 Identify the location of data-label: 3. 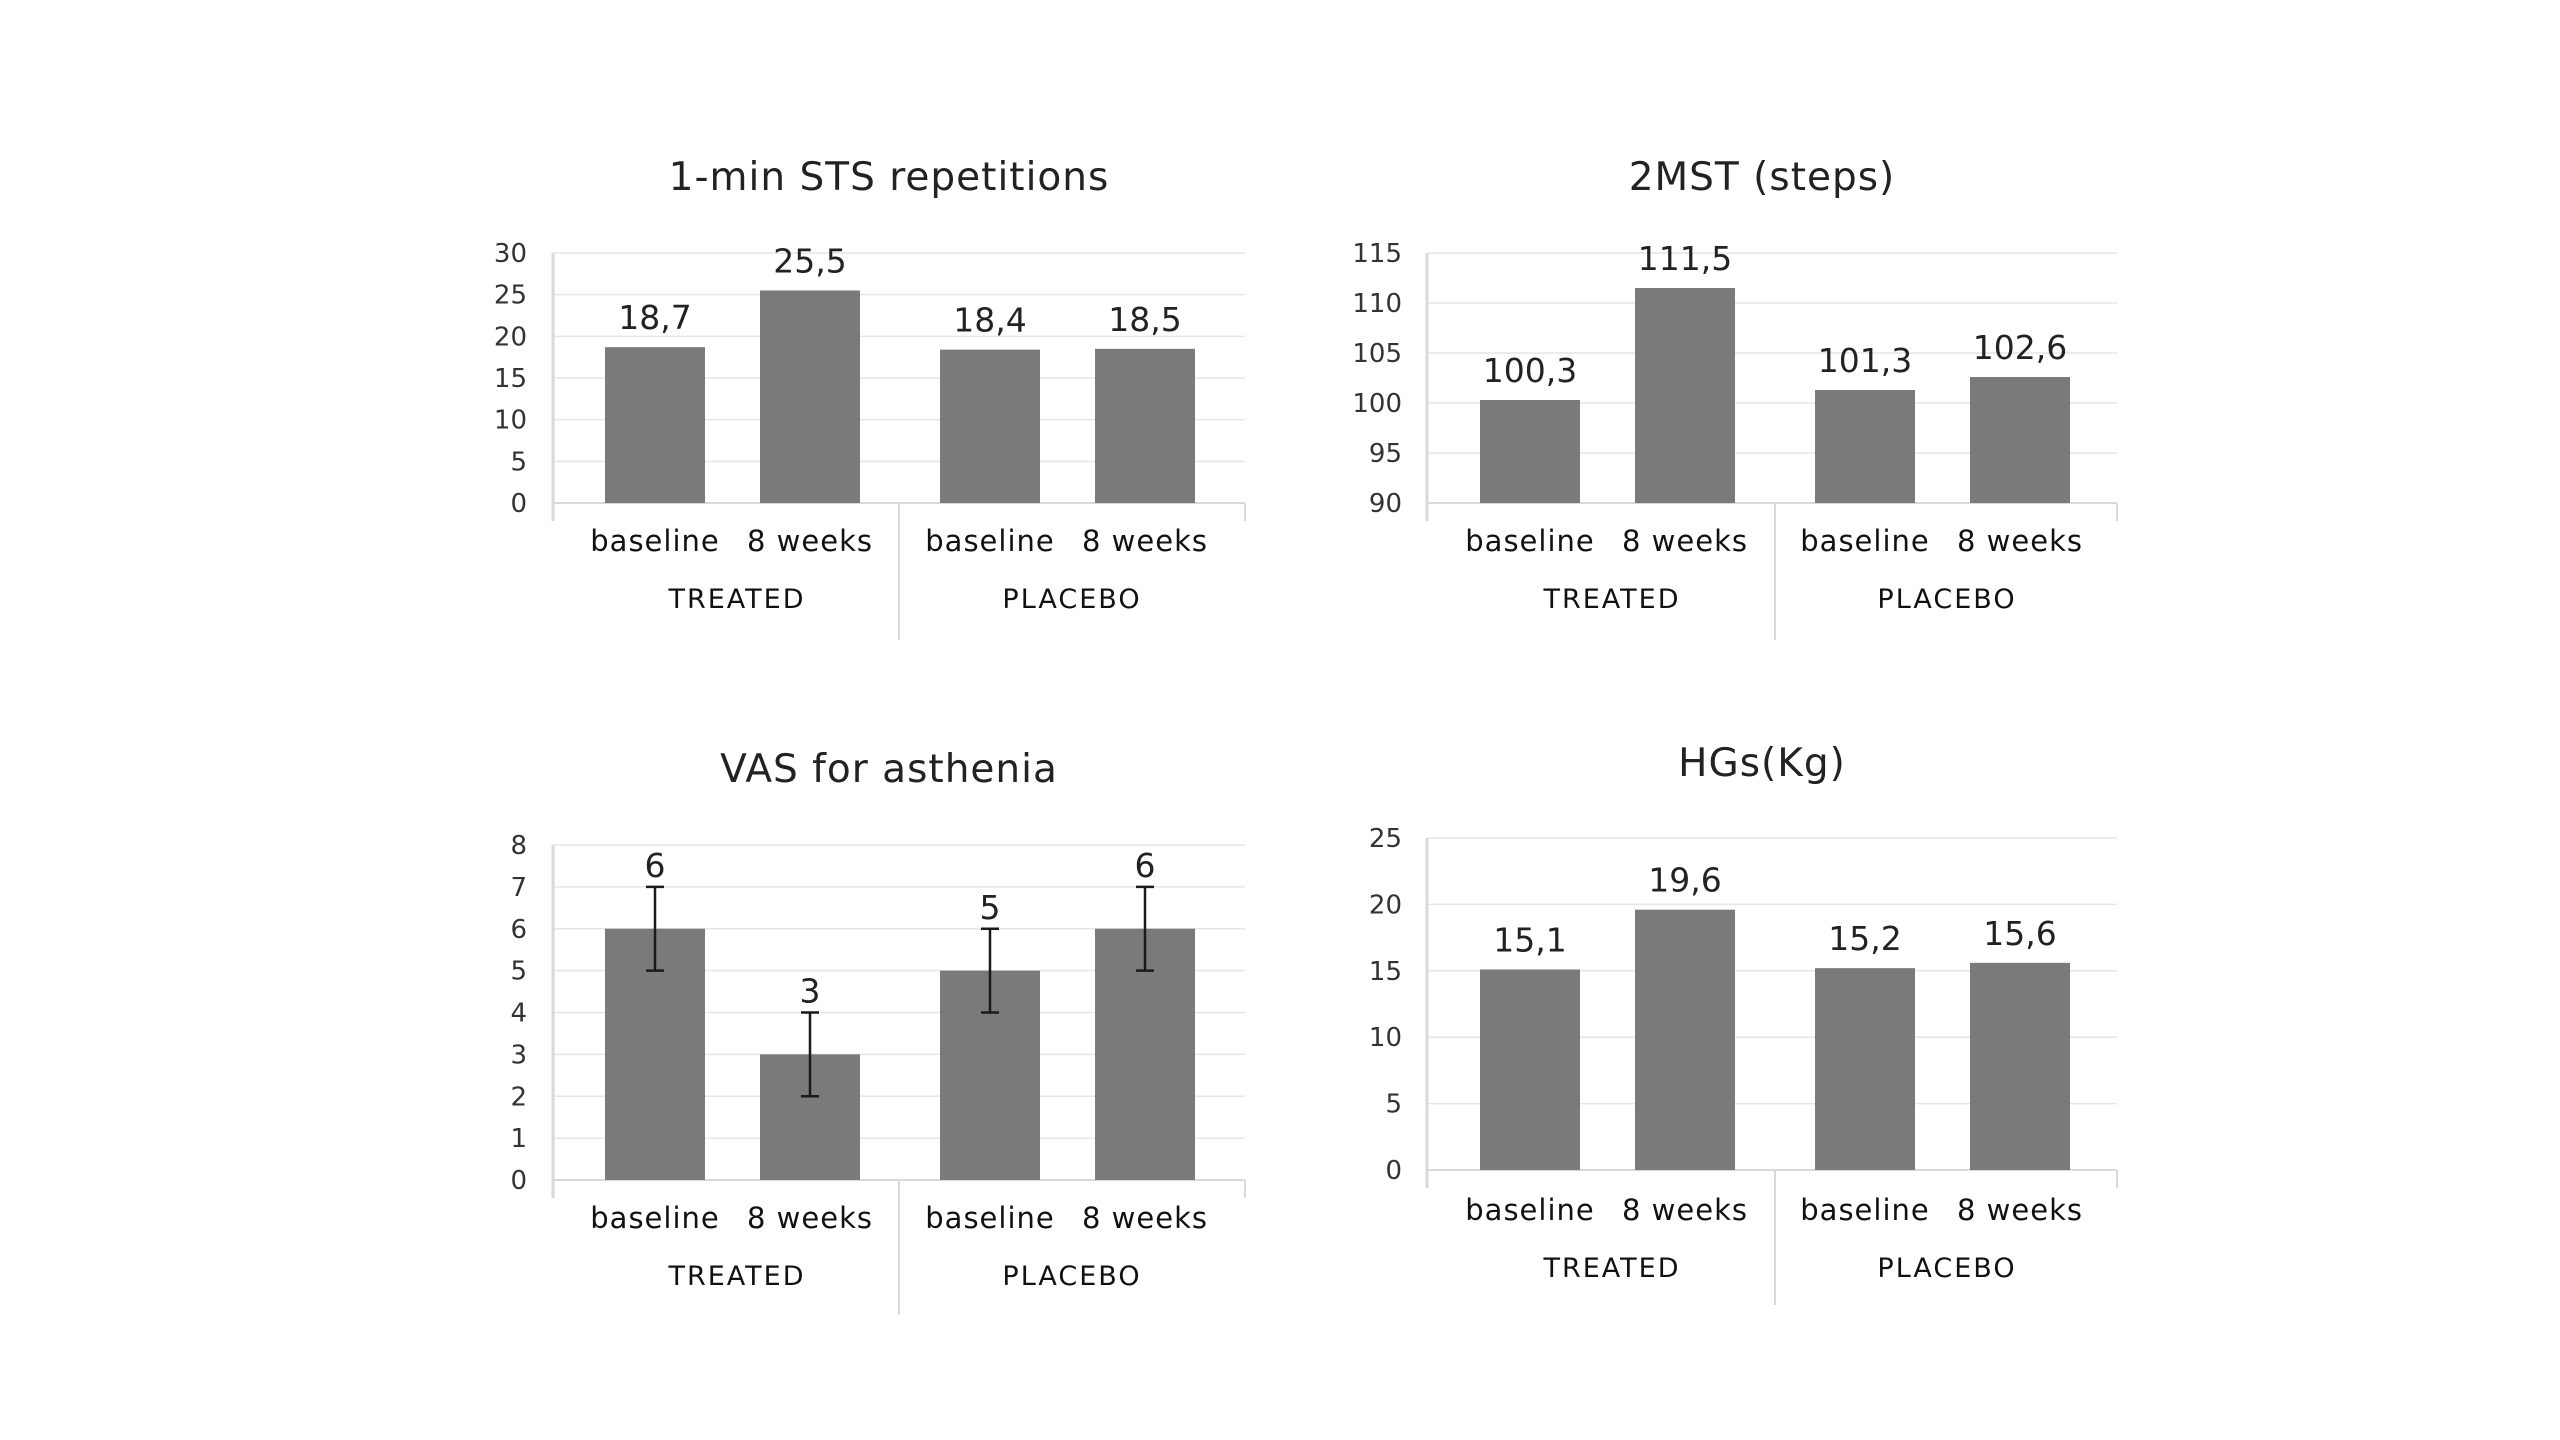
(810, 991).